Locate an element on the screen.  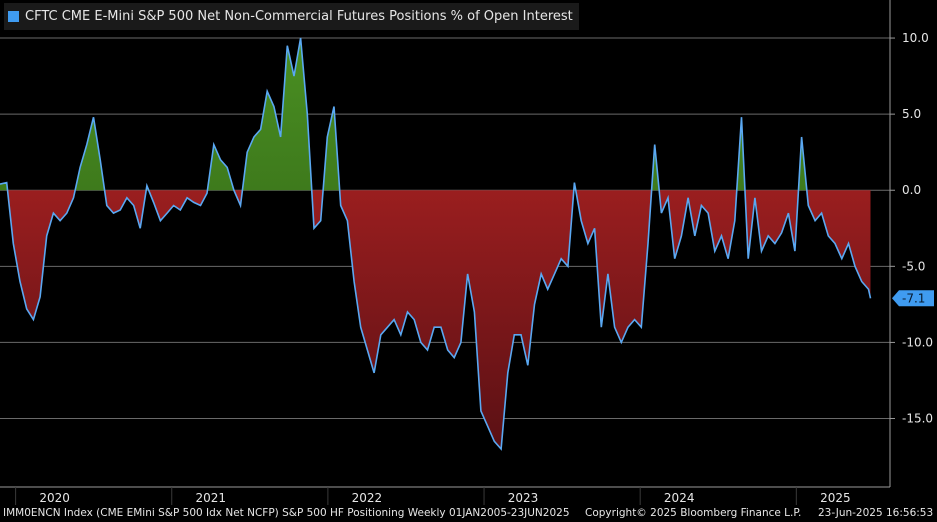
x-tick-label: 2025 is located at coordinates (835, 498).